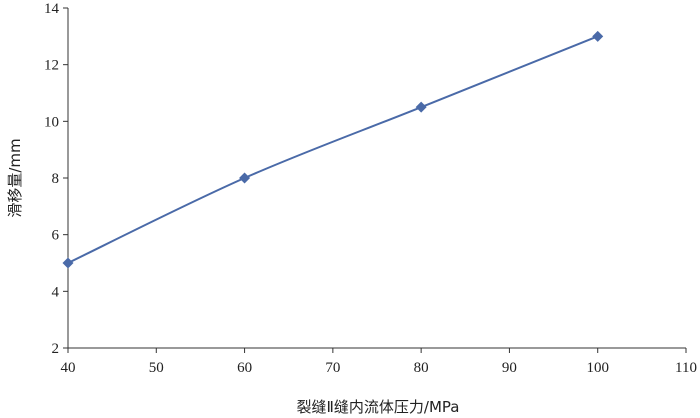 This screenshot has width=700, height=418. Describe the element at coordinates (51, 66) in the screenshot. I see `y-tick-label: 12` at that location.